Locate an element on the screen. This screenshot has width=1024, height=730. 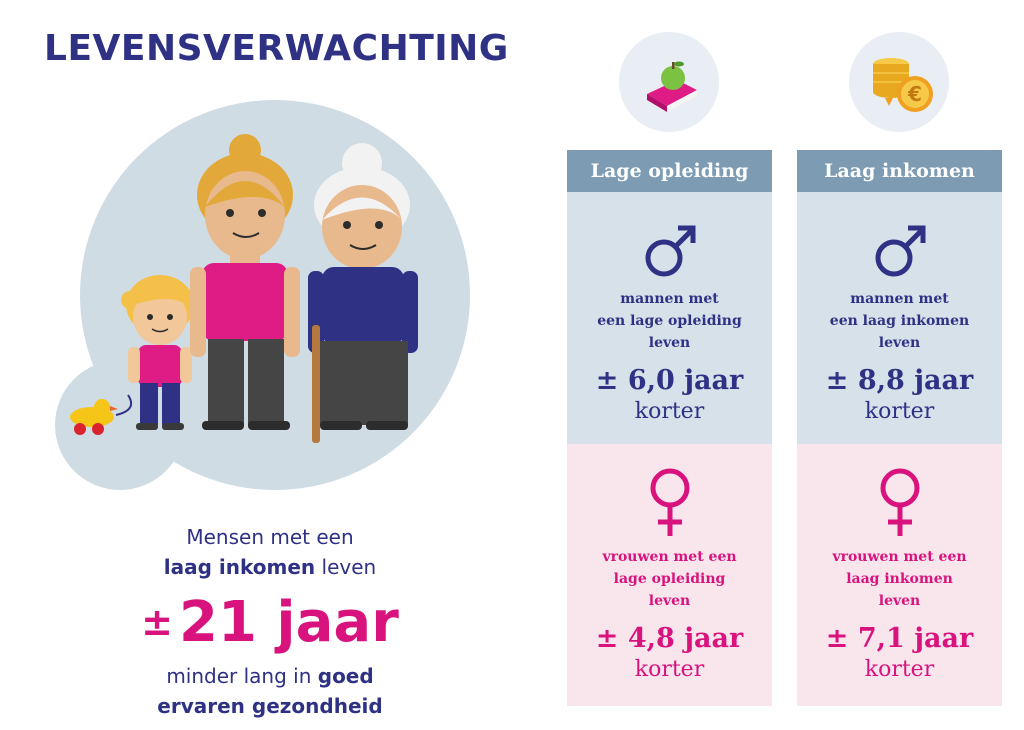
page-title: LEVENSVERWACHTING is located at coordinates (276, 48).